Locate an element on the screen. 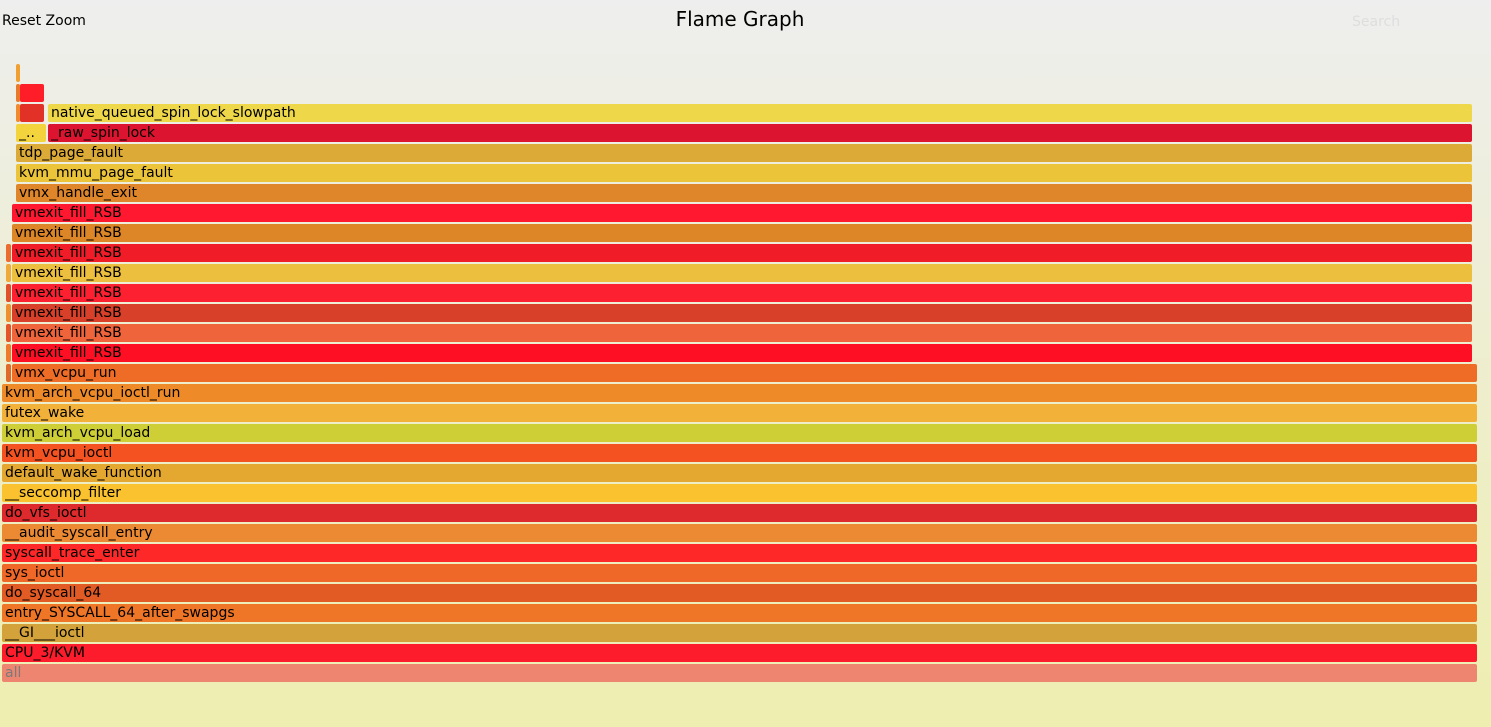 Image resolution: width=1491 pixels, height=727 pixels. frame-label: kvm_vcpu_ioctl is located at coordinates (59, 453).